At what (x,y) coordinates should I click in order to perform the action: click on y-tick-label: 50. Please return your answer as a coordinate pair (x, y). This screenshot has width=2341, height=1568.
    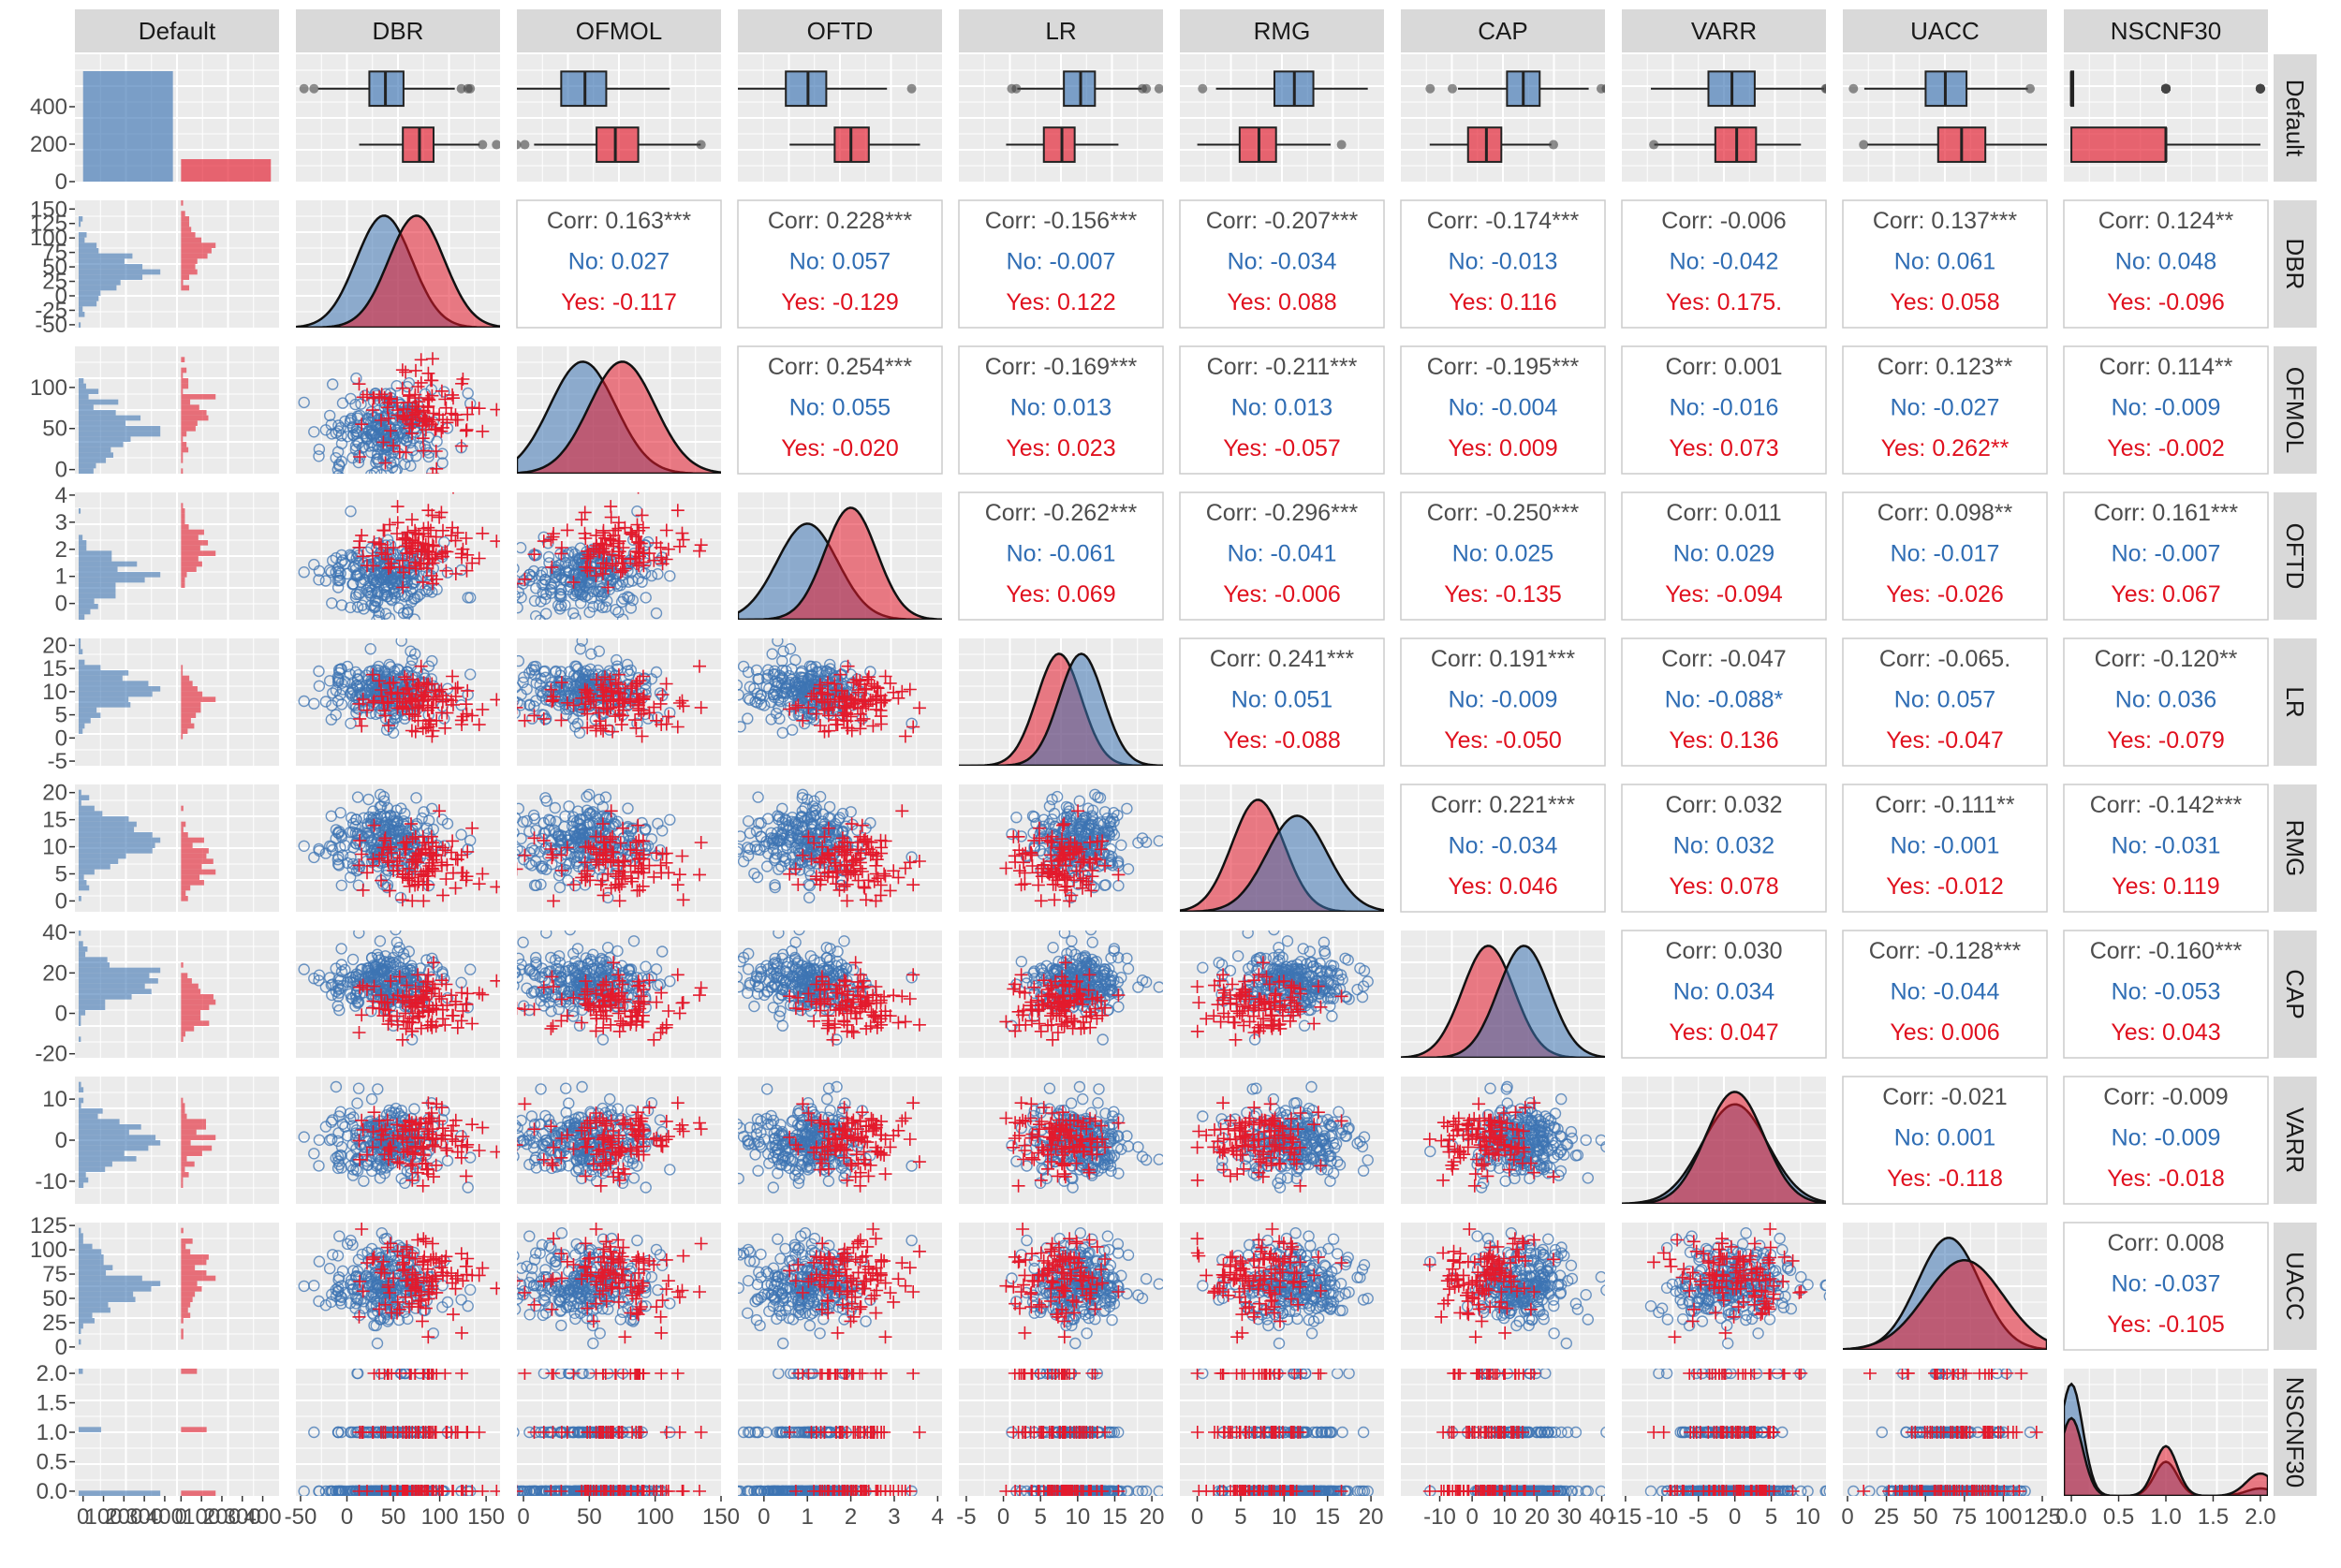
    Looking at the image, I should click on (54, 430).